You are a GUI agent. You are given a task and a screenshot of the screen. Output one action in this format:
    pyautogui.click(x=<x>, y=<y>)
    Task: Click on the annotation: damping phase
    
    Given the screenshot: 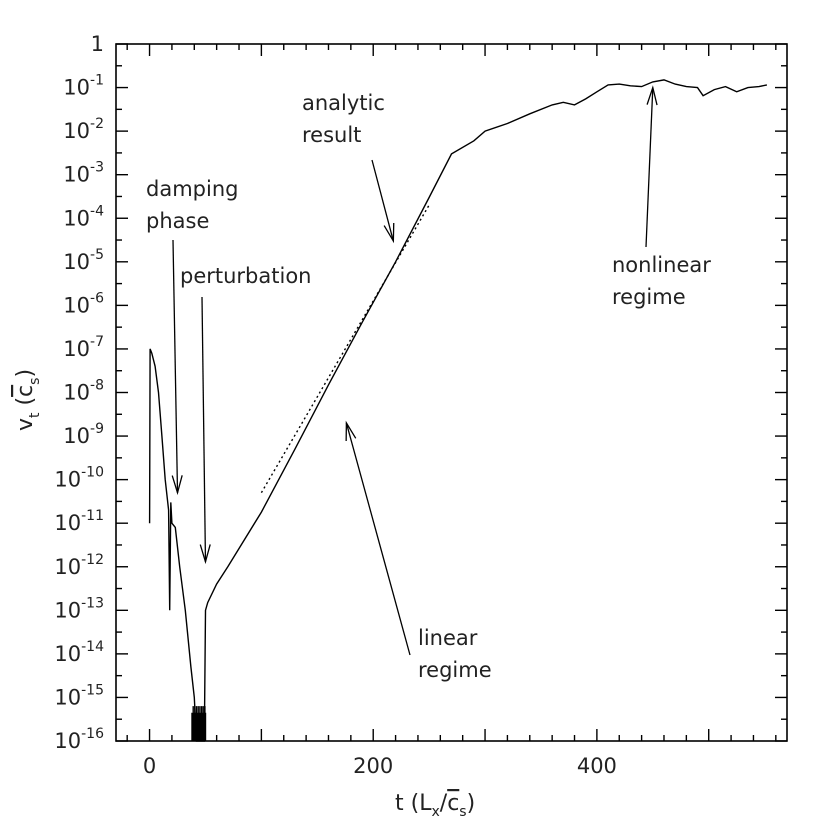 What is the action you would take?
    pyautogui.click(x=192, y=336)
    